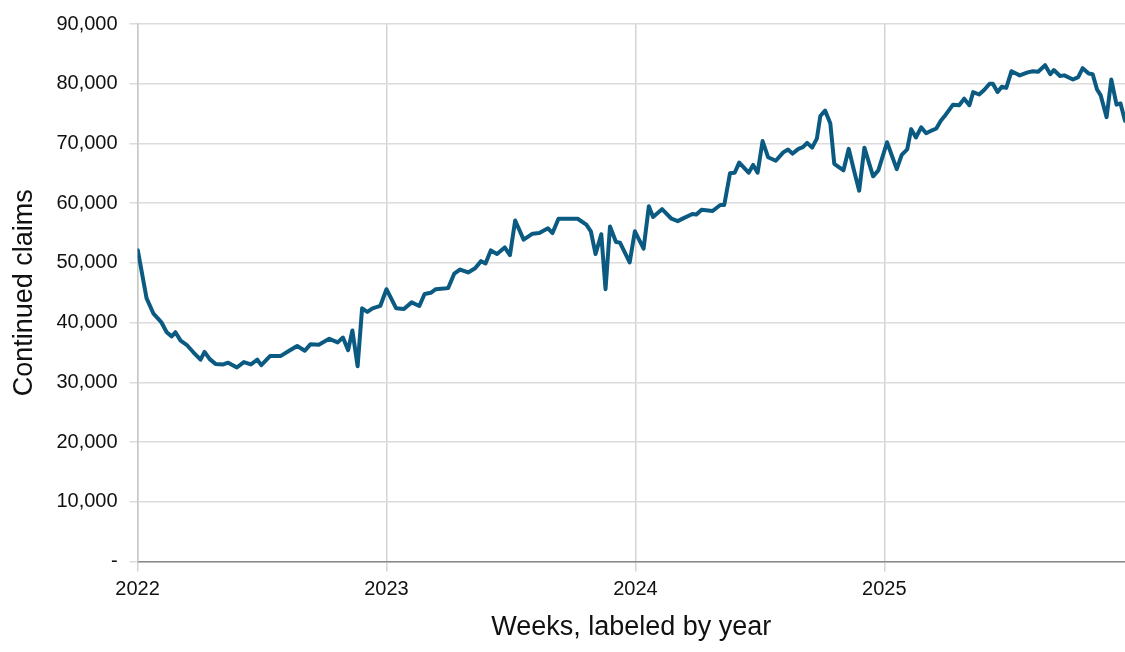  What do you see at coordinates (635, 588) in the screenshot?
I see `x-tick-label: 2024` at bounding box center [635, 588].